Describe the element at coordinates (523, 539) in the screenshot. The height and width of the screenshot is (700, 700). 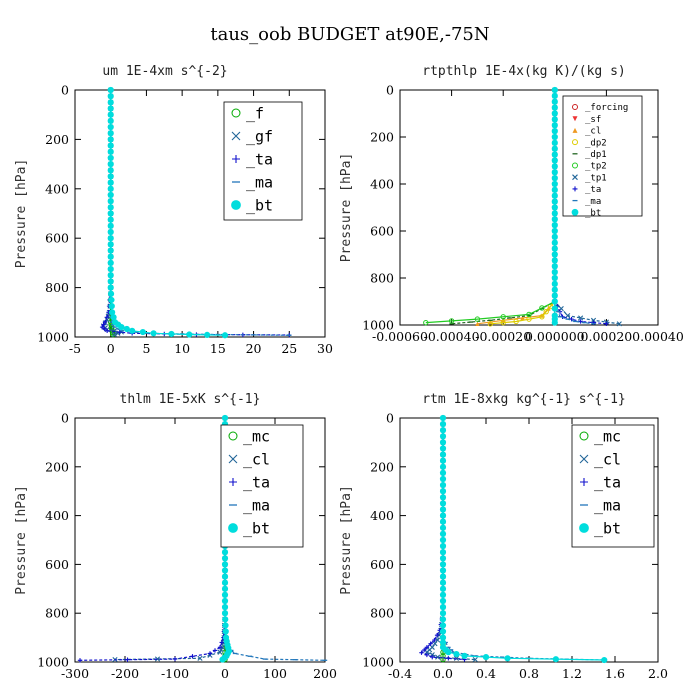
I see `series-bt` at that location.